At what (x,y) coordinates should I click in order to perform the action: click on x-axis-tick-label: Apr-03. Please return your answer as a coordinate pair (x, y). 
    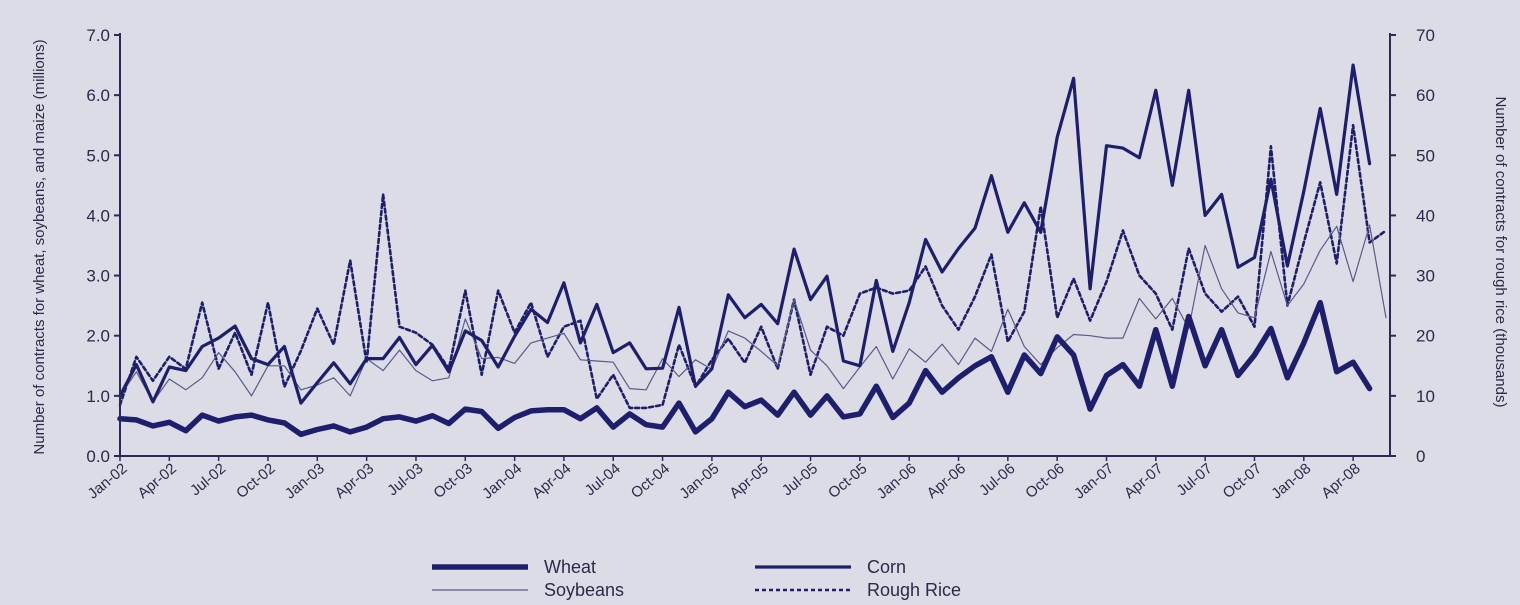
    Looking at the image, I should click on (354, 481).